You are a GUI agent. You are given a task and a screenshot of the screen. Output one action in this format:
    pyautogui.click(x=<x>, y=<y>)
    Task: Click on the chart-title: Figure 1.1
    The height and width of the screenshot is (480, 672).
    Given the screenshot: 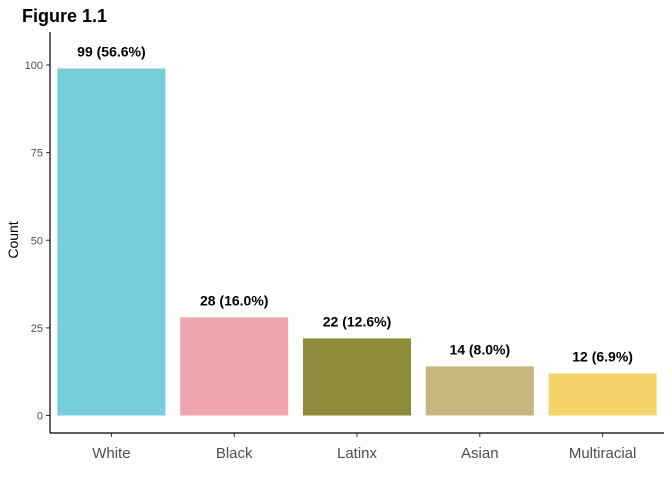 What is the action you would take?
    pyautogui.click(x=64, y=16)
    